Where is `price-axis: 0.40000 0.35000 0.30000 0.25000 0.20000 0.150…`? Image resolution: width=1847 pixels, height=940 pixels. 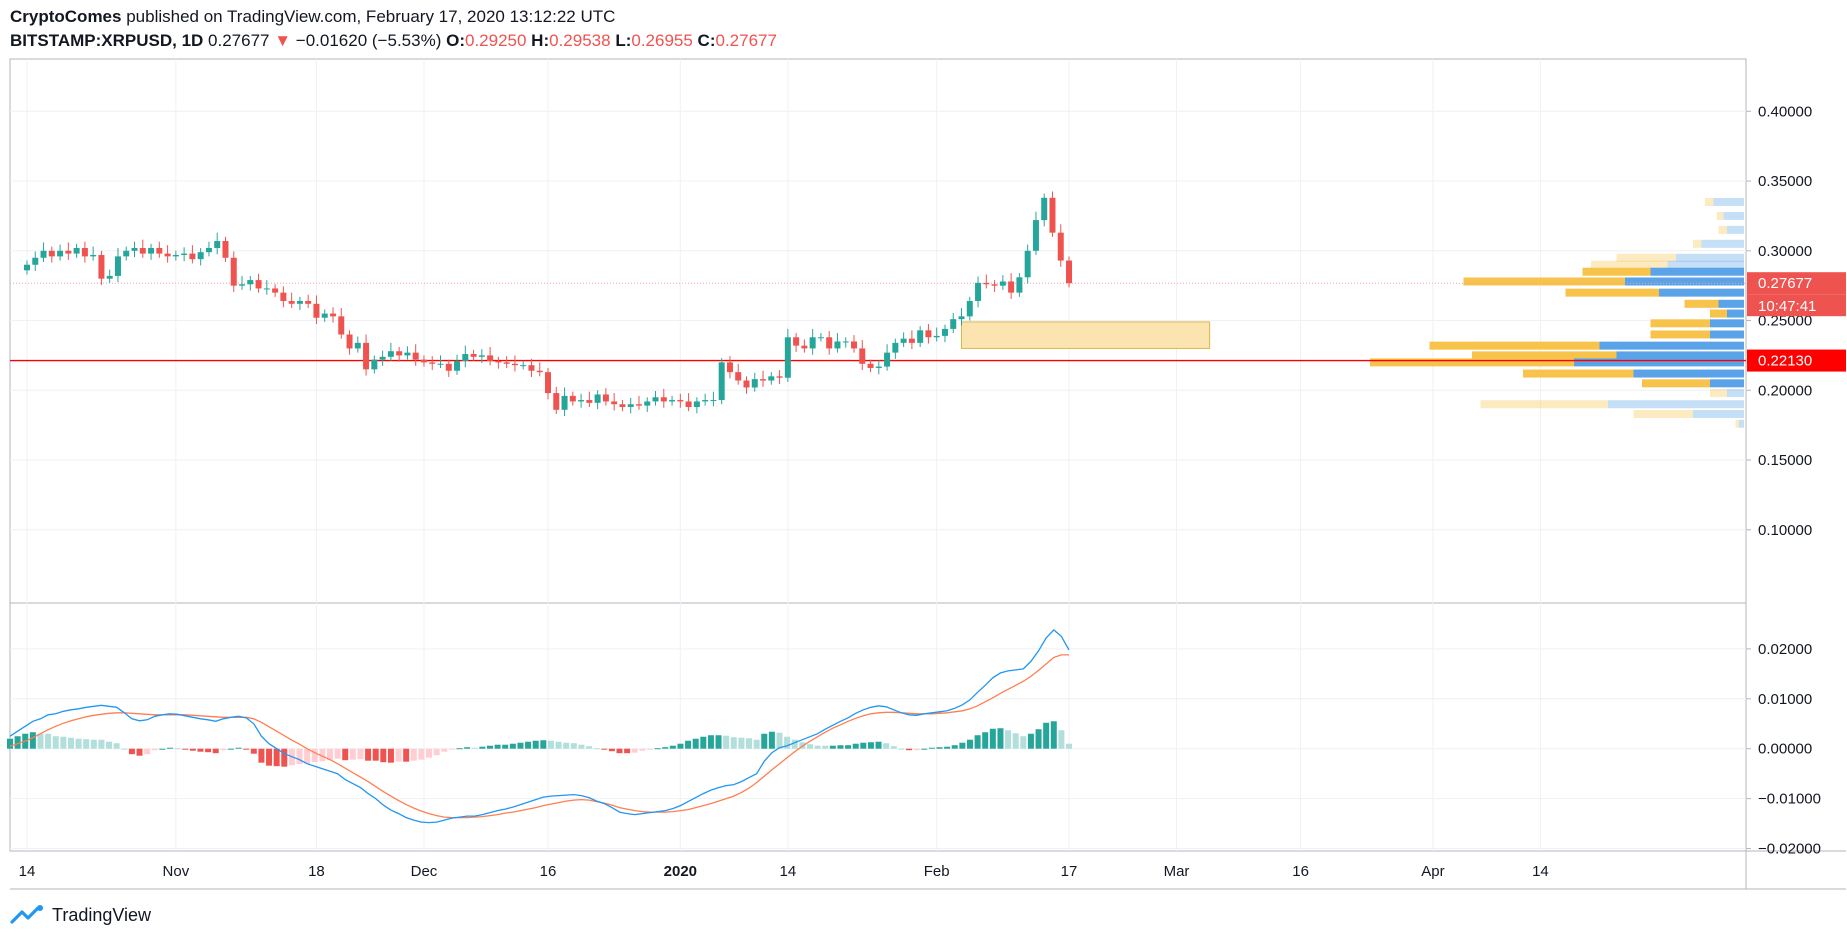
price-axis: 0.40000 0.35000 0.30000 0.25000 0.20000 0.150… is located at coordinates (1779, 321).